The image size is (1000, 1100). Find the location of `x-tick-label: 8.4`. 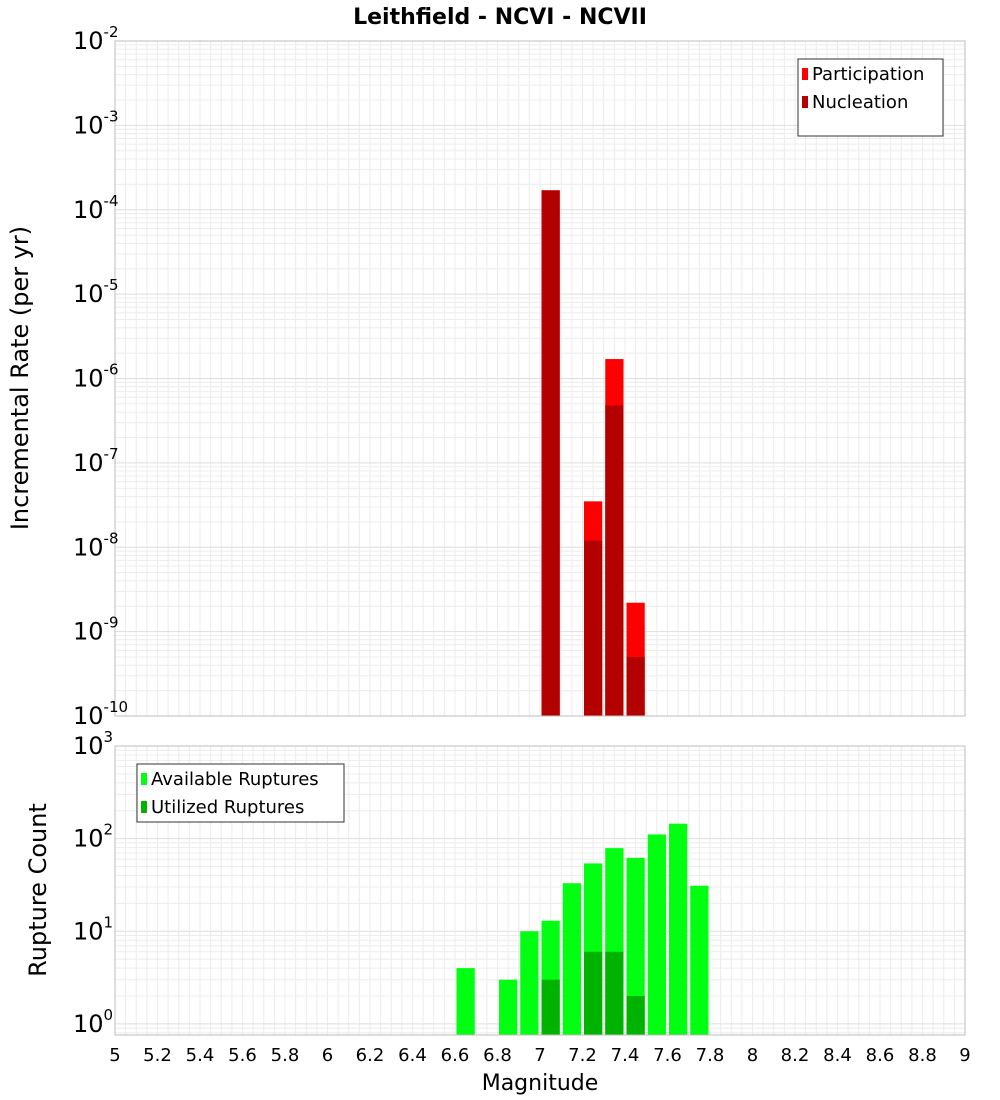

x-tick-label: 8.4 is located at coordinates (837, 1055).